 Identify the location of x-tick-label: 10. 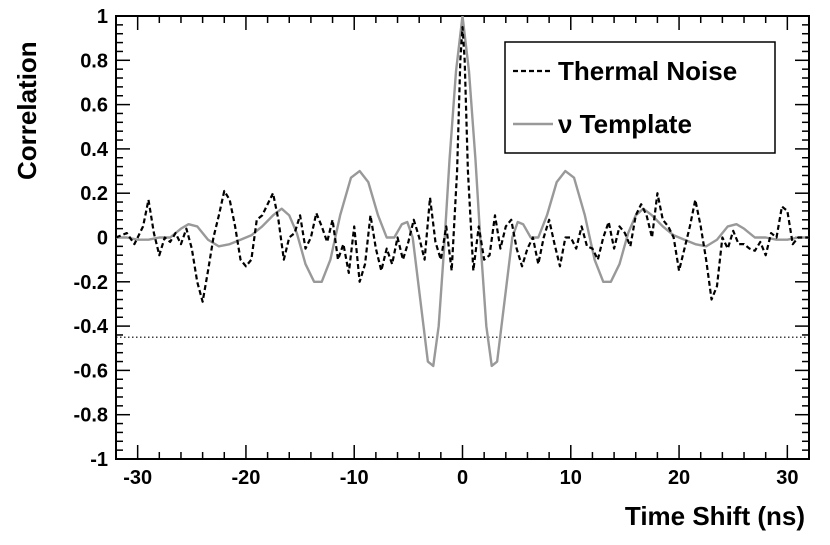
(571, 478).